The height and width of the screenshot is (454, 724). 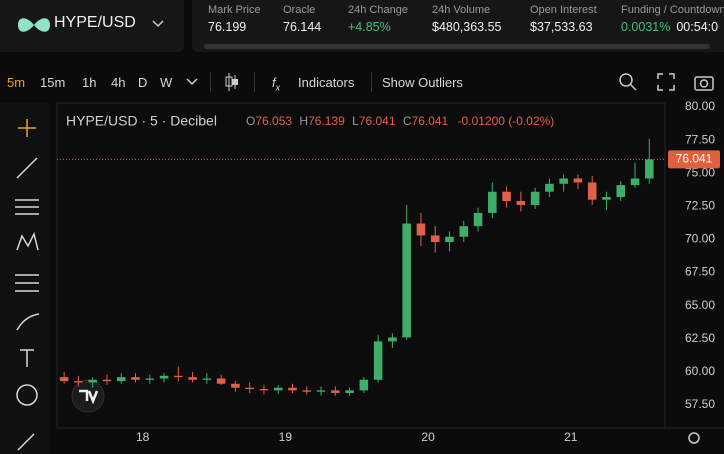 I want to click on stat-value: +4.85%, so click(x=378, y=27).